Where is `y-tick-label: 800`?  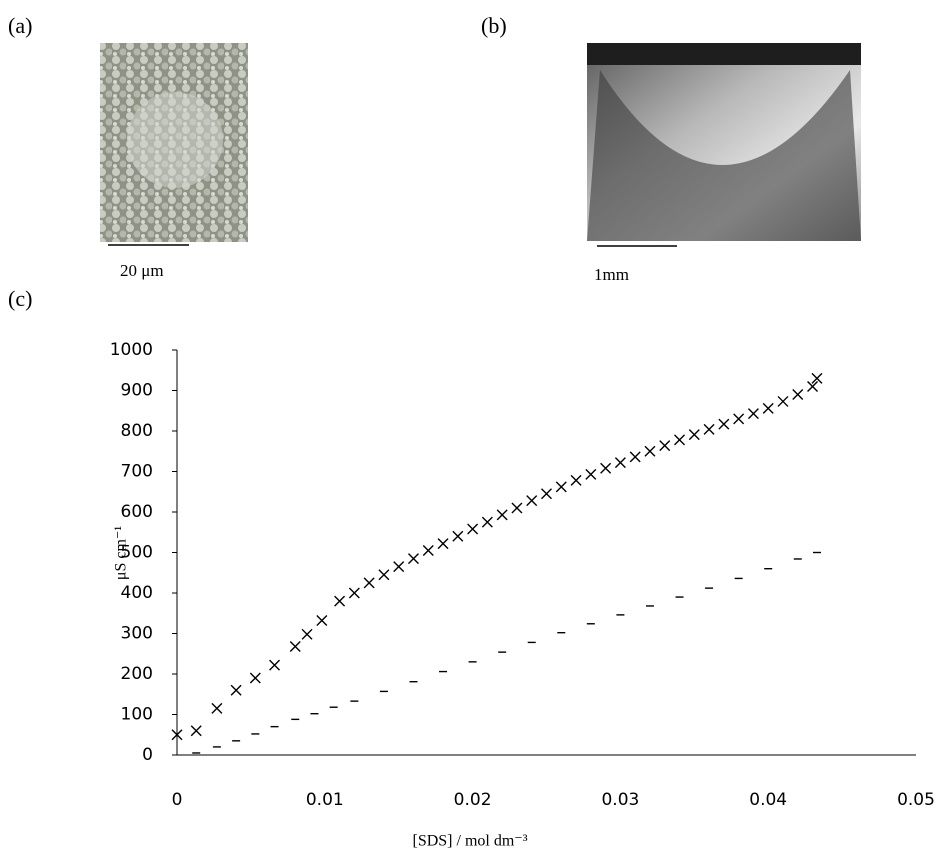
y-tick-label: 800 is located at coordinates (137, 431).